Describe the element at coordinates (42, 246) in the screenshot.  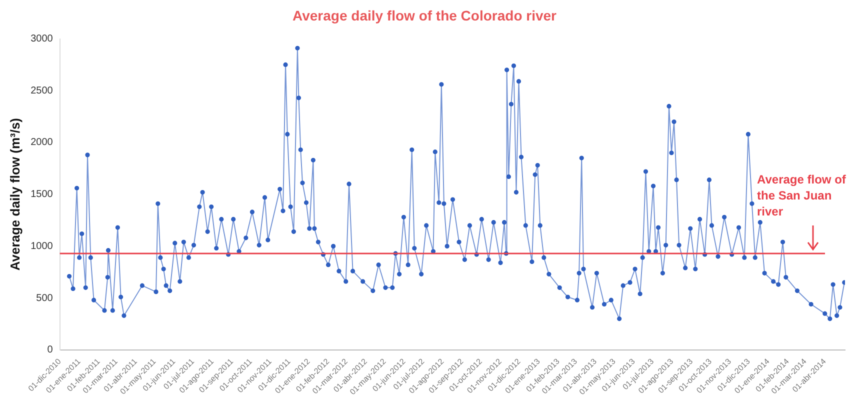
I see `y-tick-label: 1000` at that location.